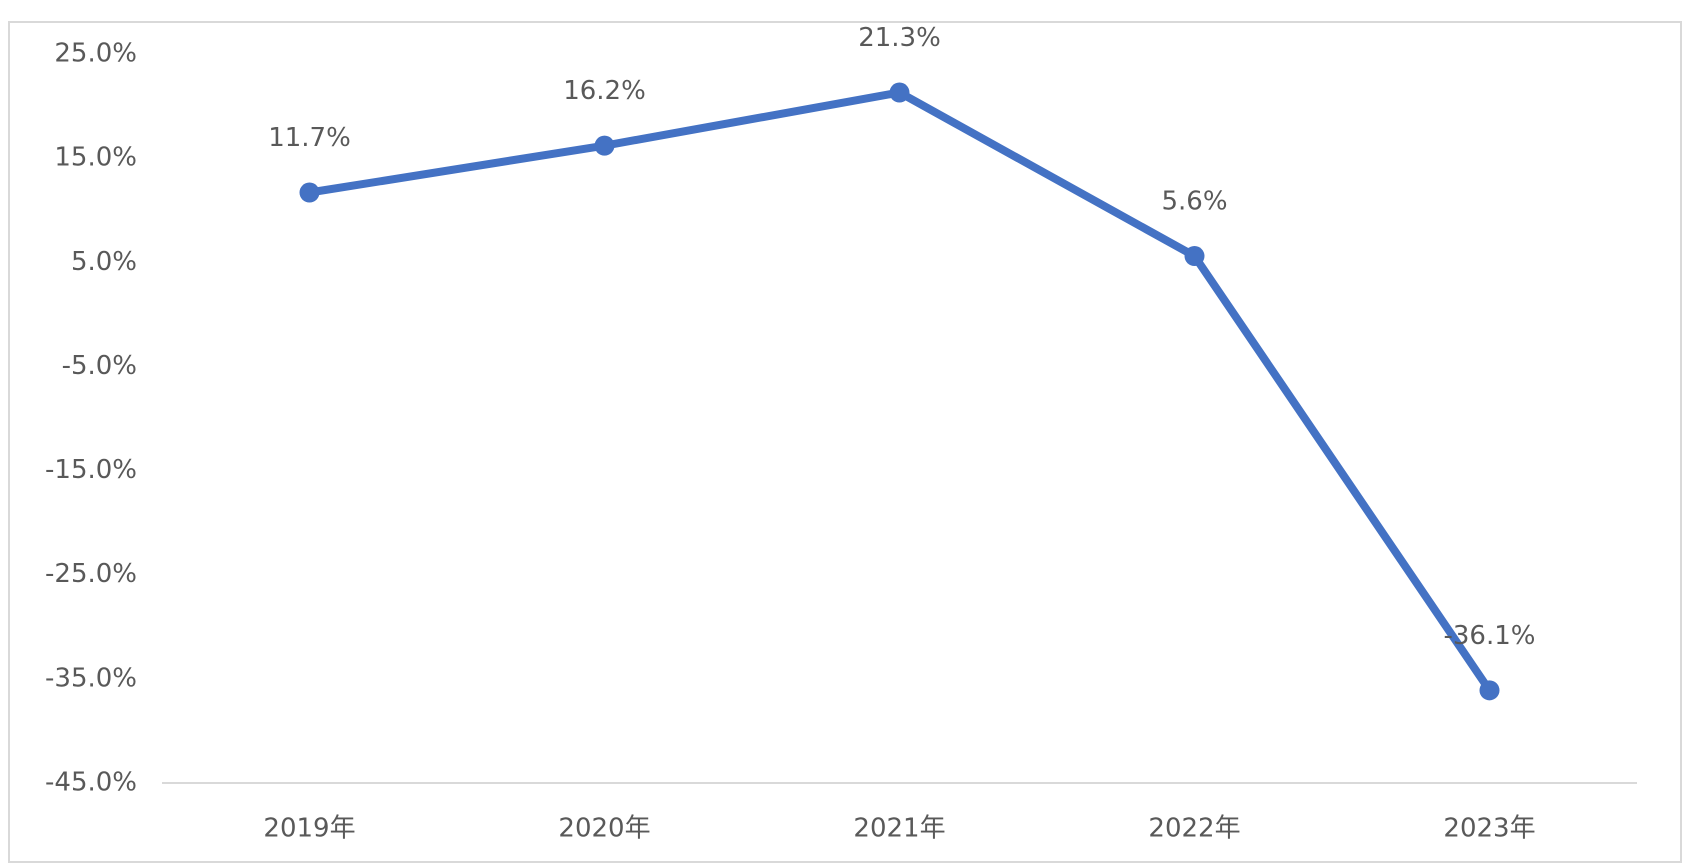 This screenshot has height=868, width=1689. I want to click on x-tick-label: 2019年, so click(309, 829).